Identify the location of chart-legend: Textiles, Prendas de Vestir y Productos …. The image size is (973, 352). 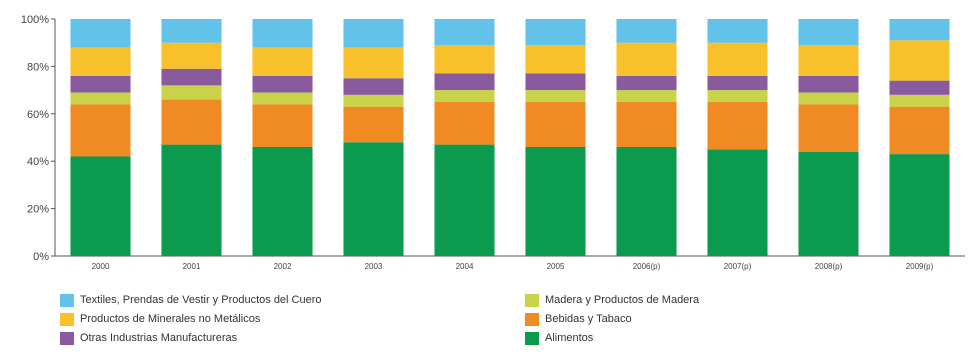
(500, 321).